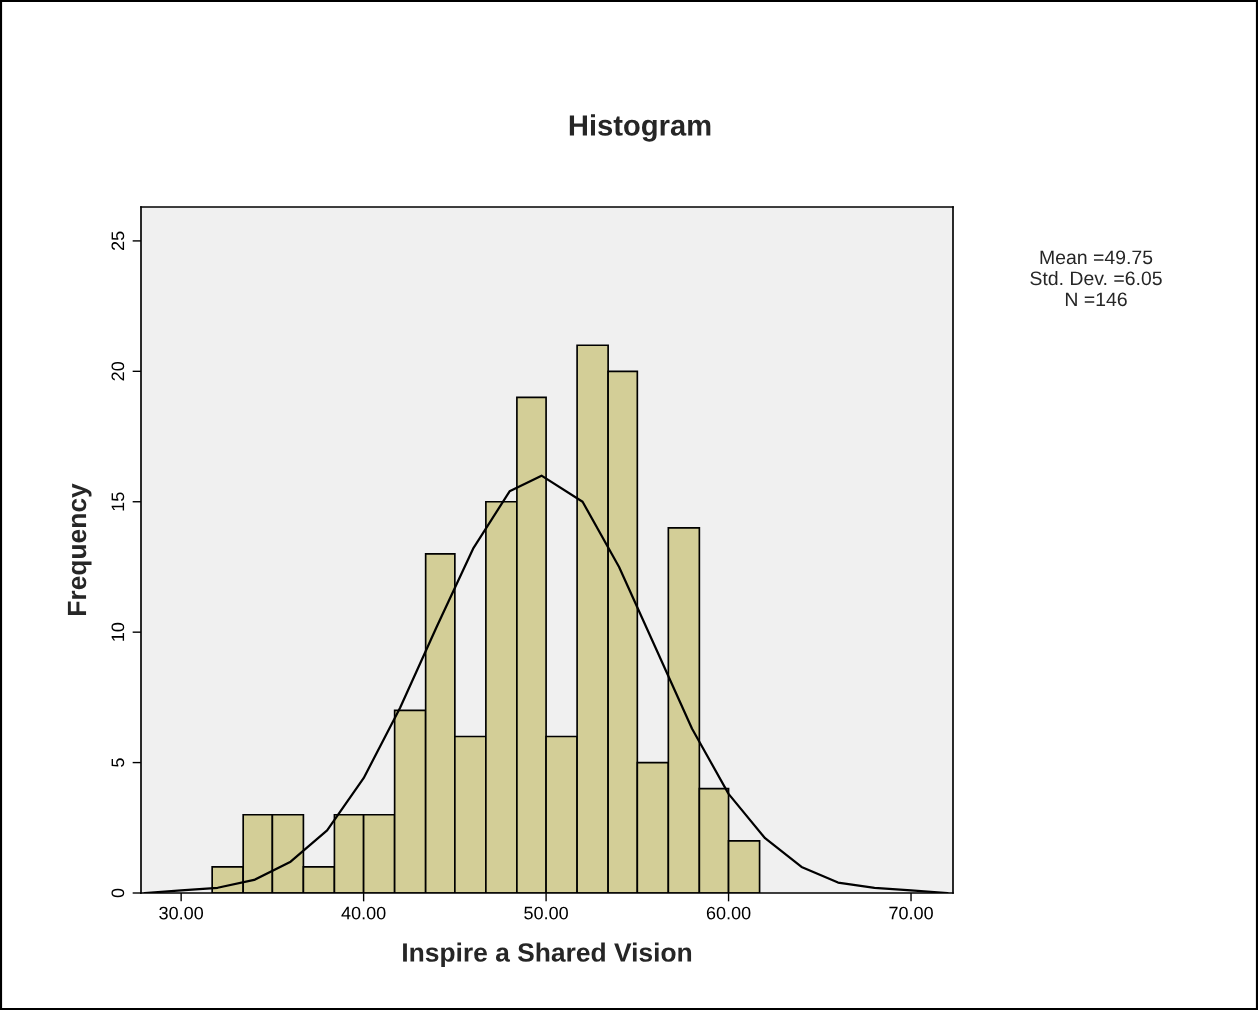 This screenshot has width=1258, height=1010. Describe the element at coordinates (118, 893) in the screenshot. I see `y-tick-label: 0` at that location.